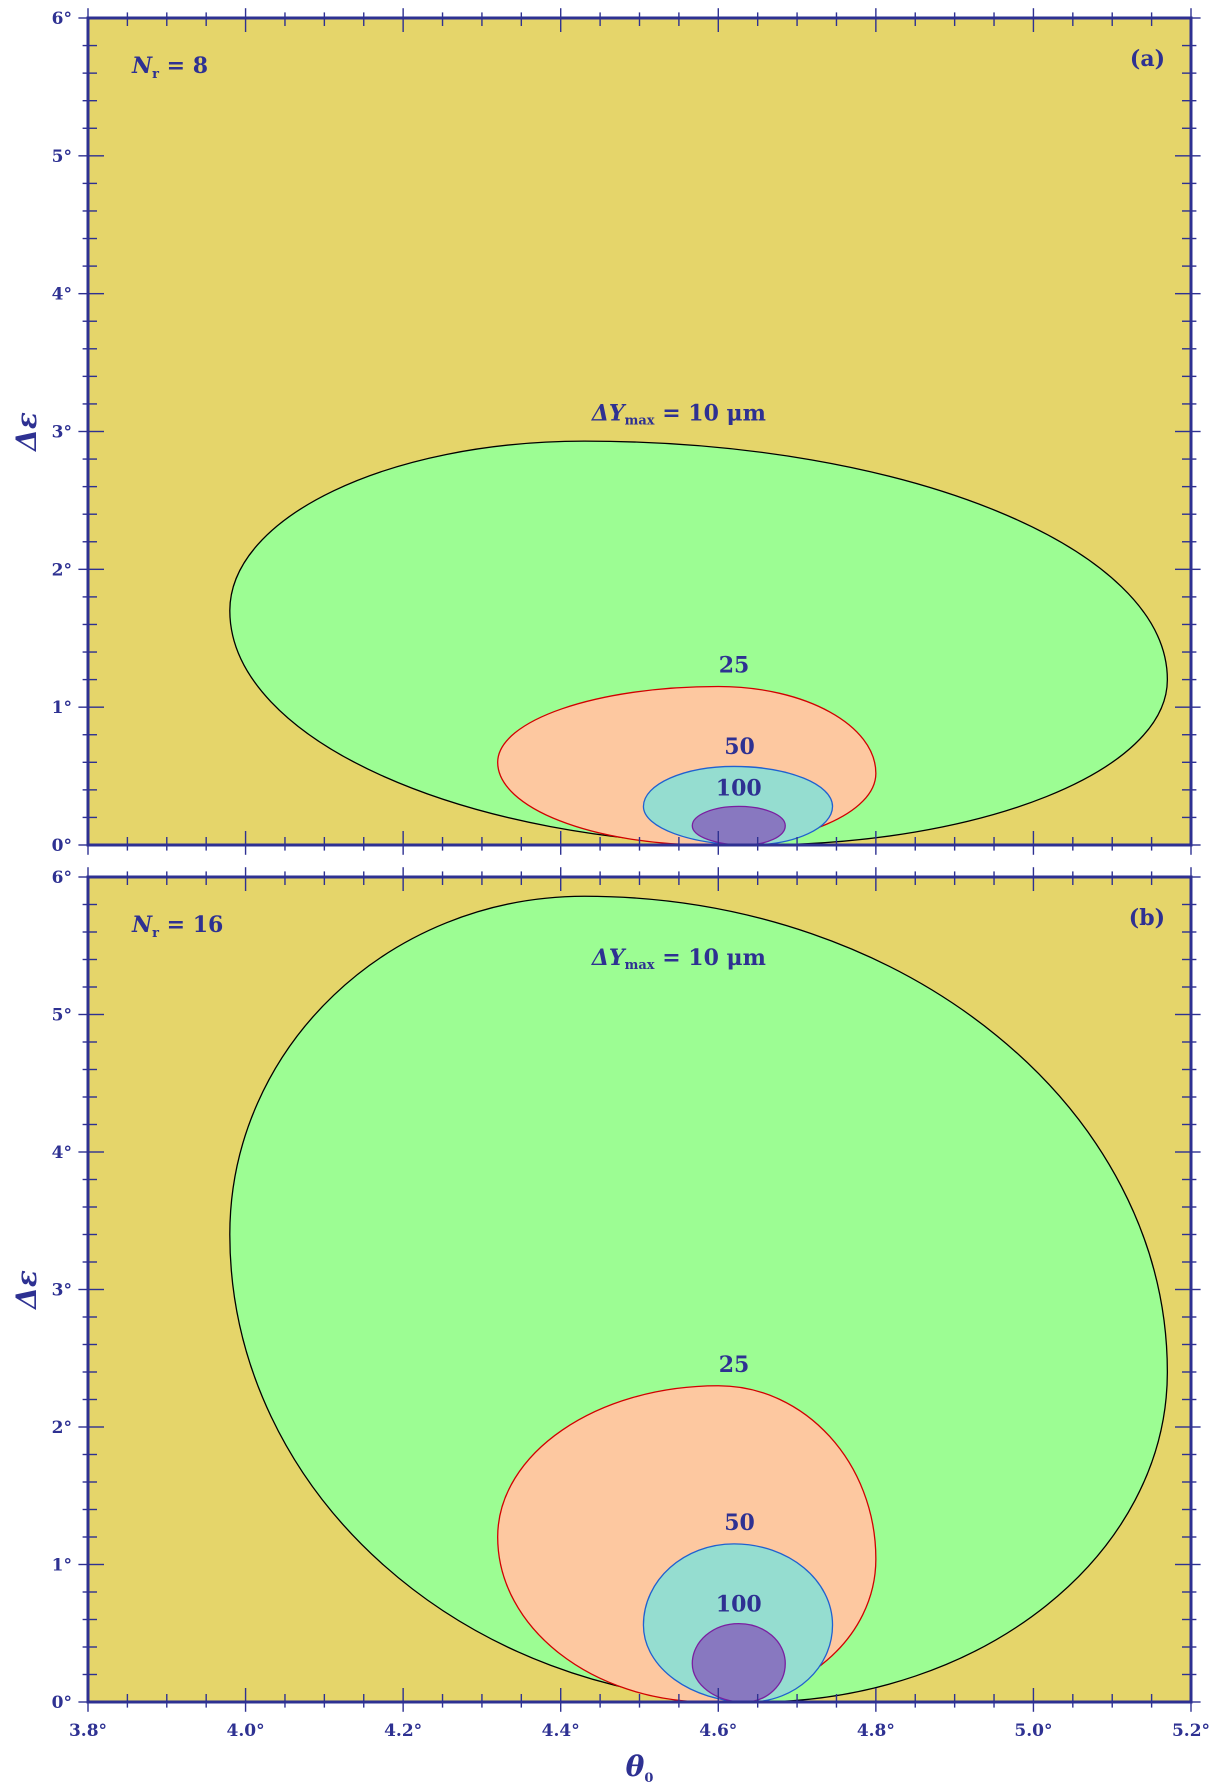 Image resolution: width=1227 pixels, height=1784 pixels. I want to click on svg-text: θ0, so click(640, 1767).